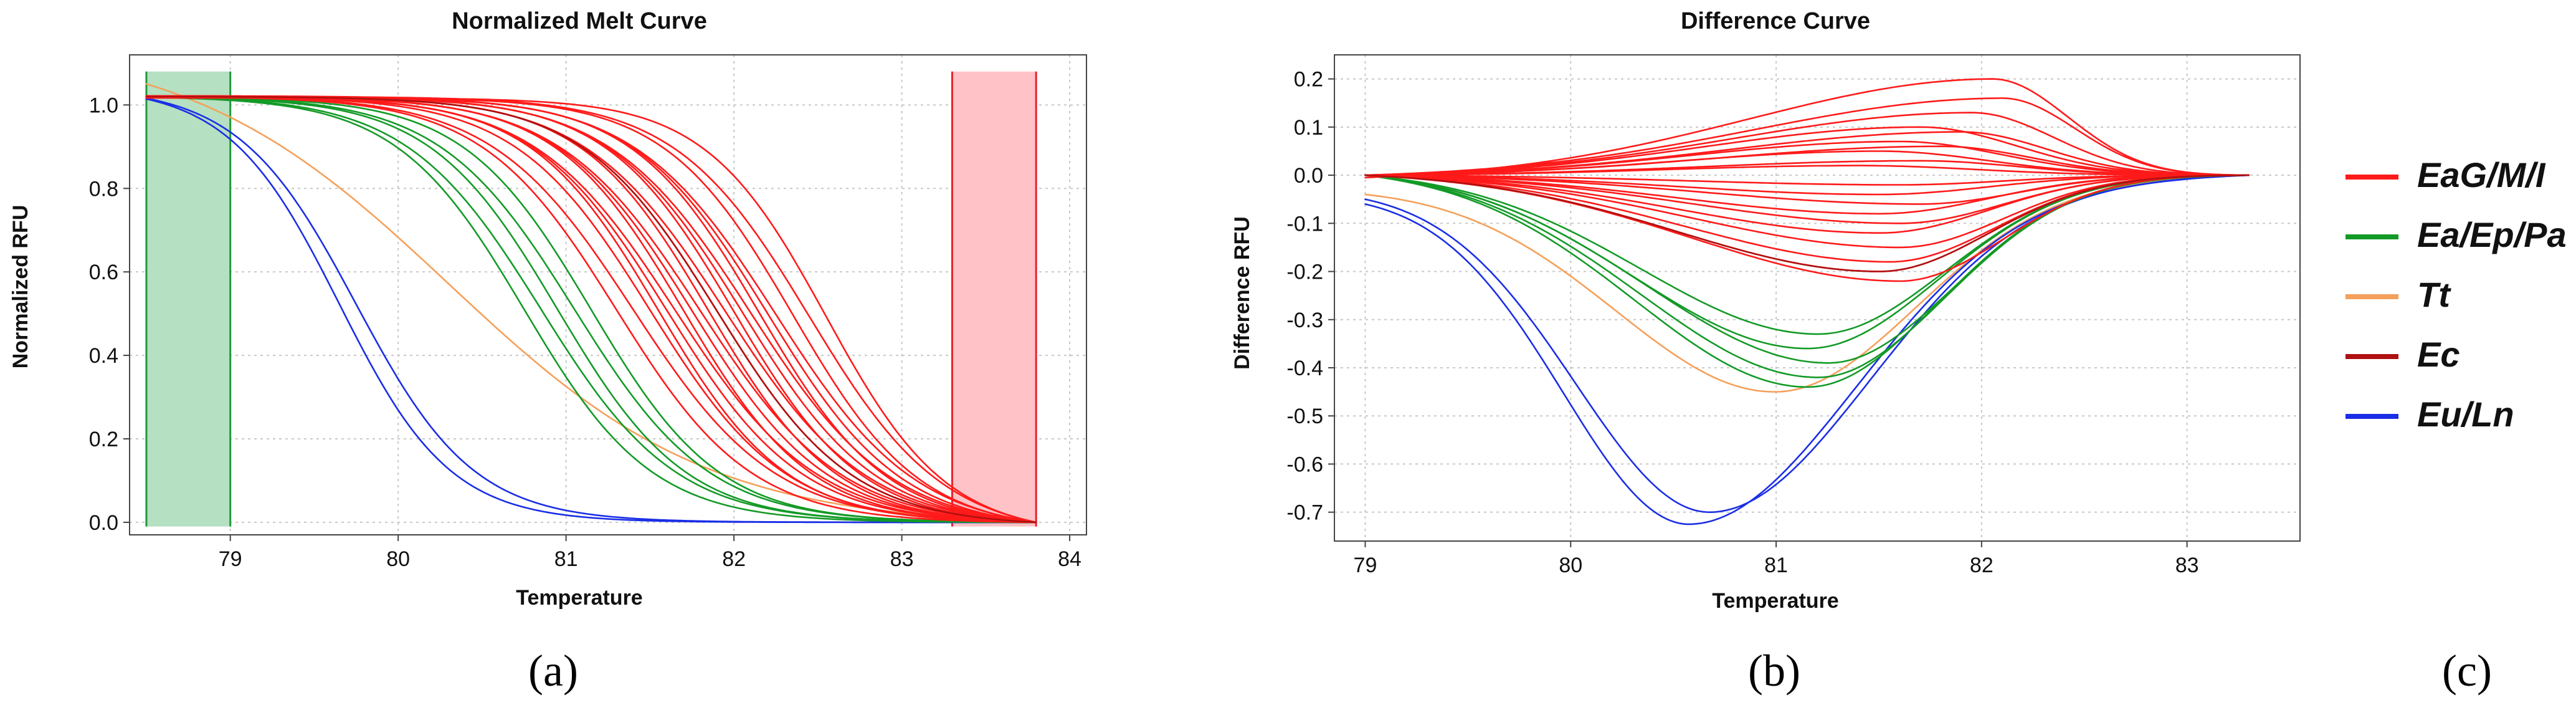 The height and width of the screenshot is (710, 2576). Describe the element at coordinates (566, 559) in the screenshot. I see `chart-a-xtick-label: 81` at that location.